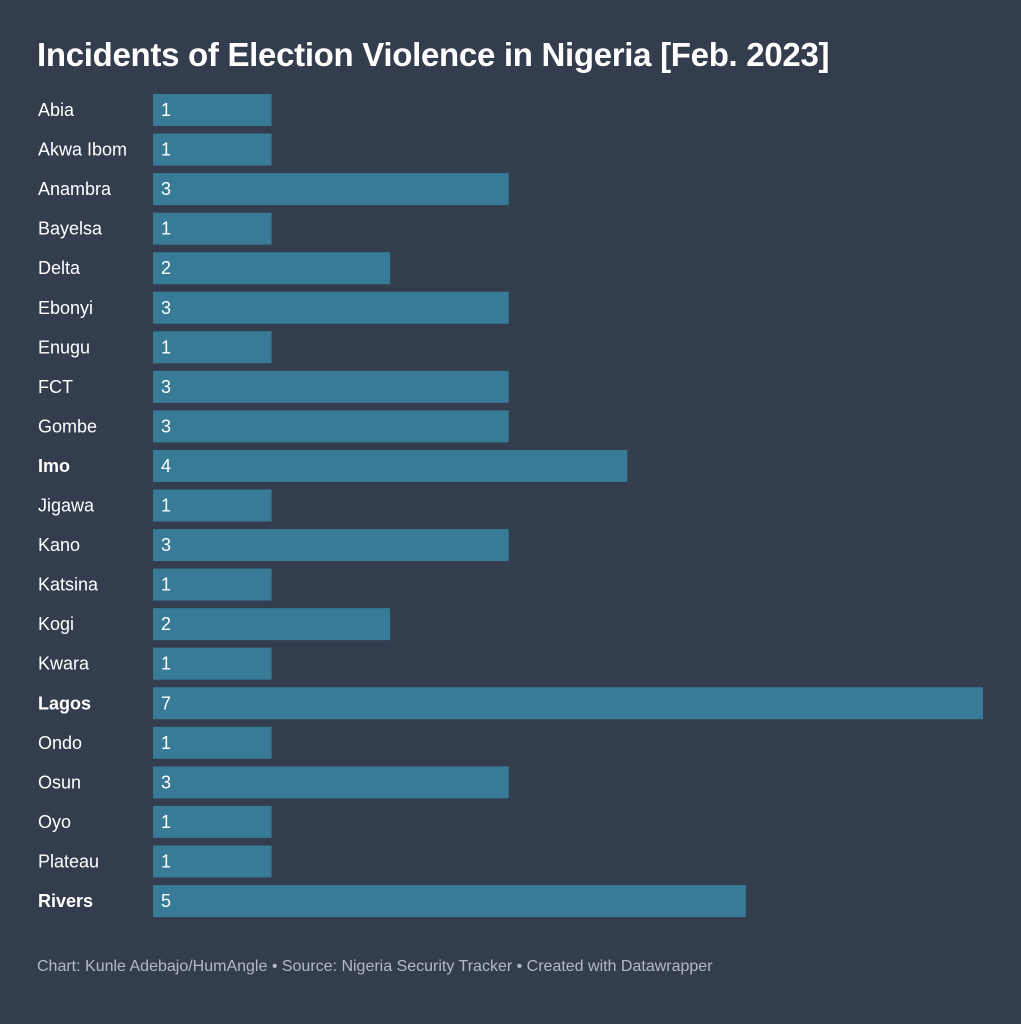 The height and width of the screenshot is (1024, 1021). Describe the element at coordinates (166, 901) in the screenshot. I see `value-label: 5` at that location.